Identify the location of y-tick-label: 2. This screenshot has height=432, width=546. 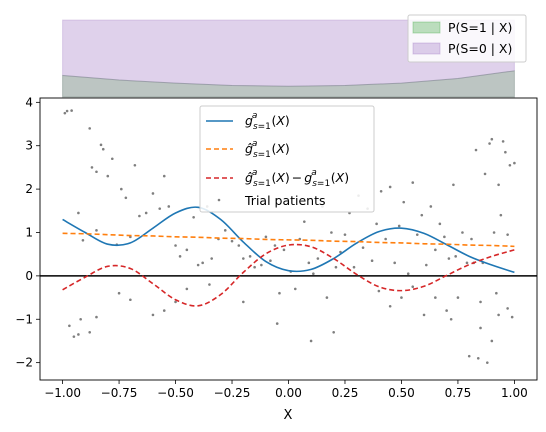
(29, 189).